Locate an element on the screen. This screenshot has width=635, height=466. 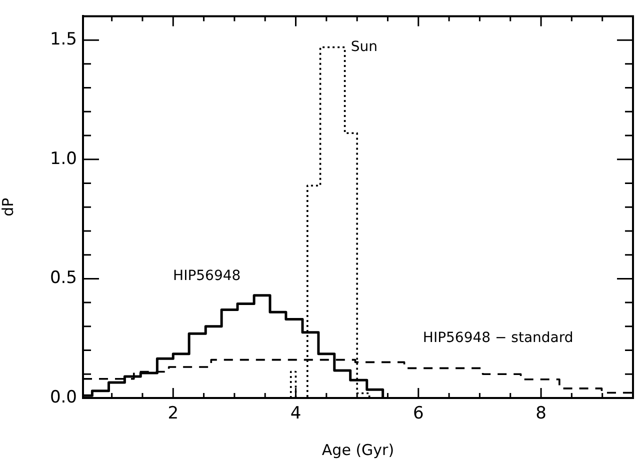
y-axis-title: dP is located at coordinates (8, 207).